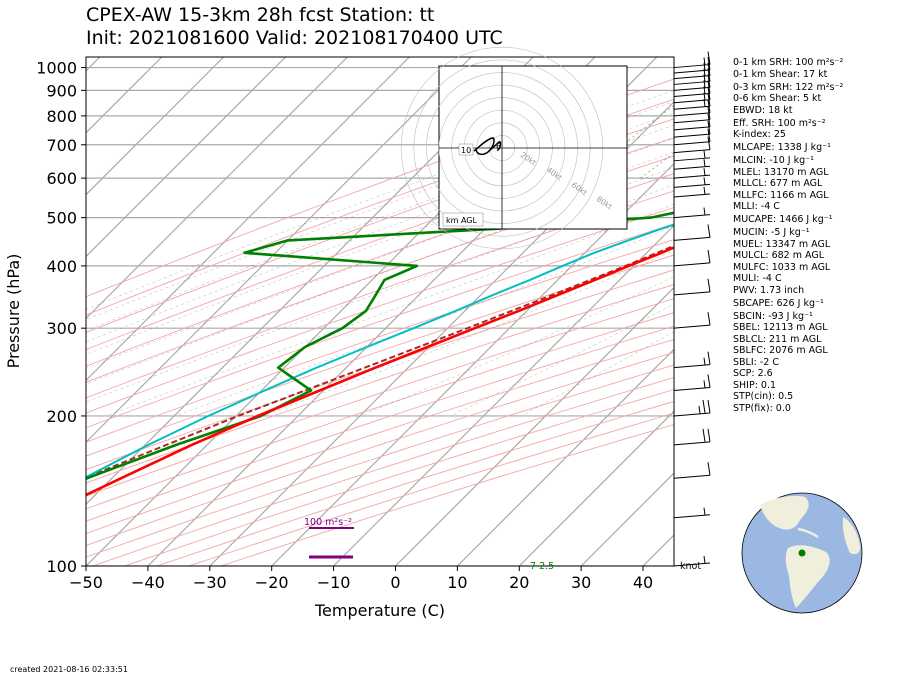 The width and height of the screenshot is (906, 675). Describe the element at coordinates (61, 178) in the screenshot. I see `y-tick-label: 600` at that location.